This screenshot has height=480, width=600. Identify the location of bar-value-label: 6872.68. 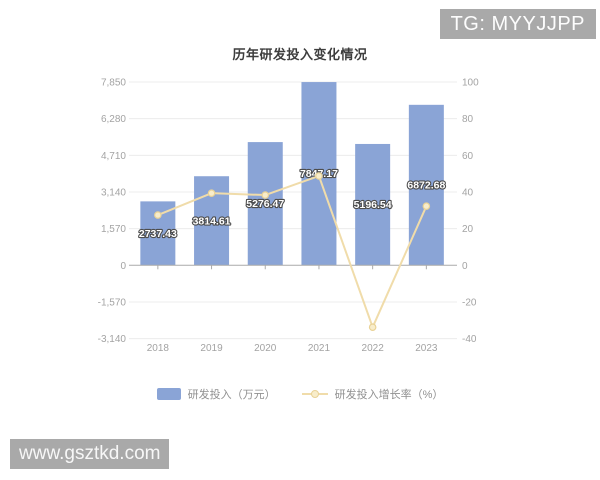
(426, 186).